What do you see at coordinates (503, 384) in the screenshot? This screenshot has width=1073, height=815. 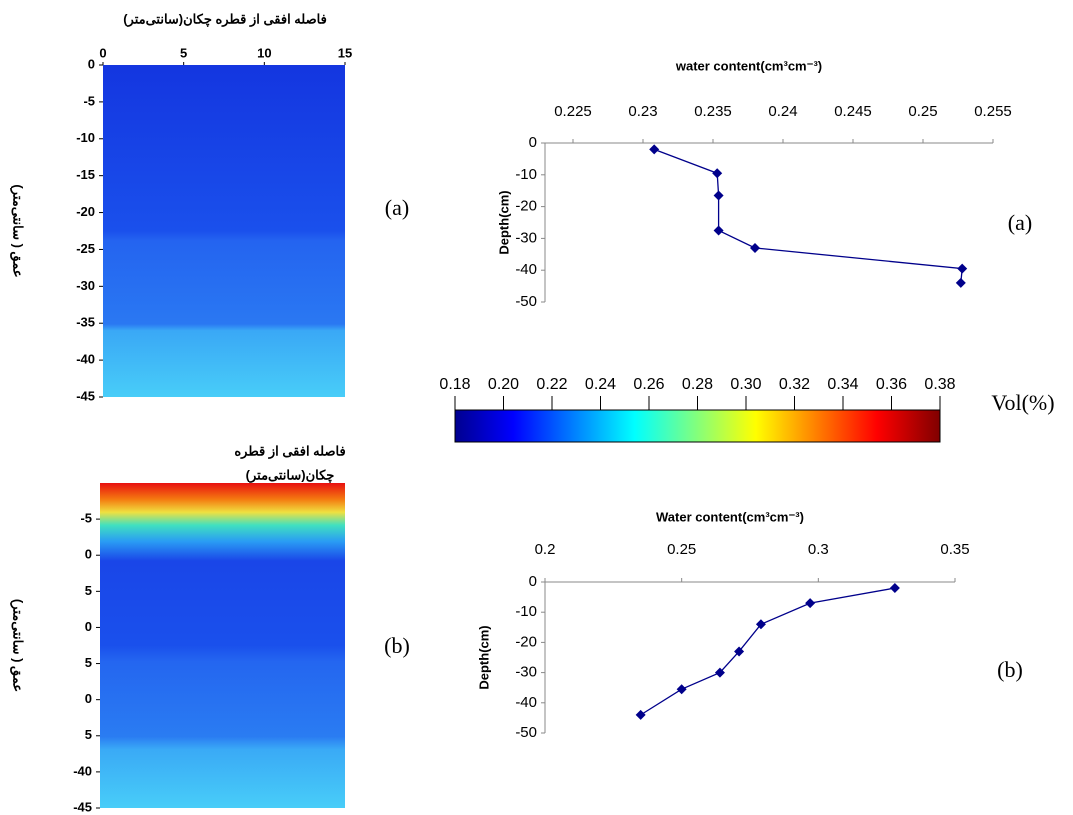 I see `colorbar-tick-label: 0.20` at bounding box center [503, 384].